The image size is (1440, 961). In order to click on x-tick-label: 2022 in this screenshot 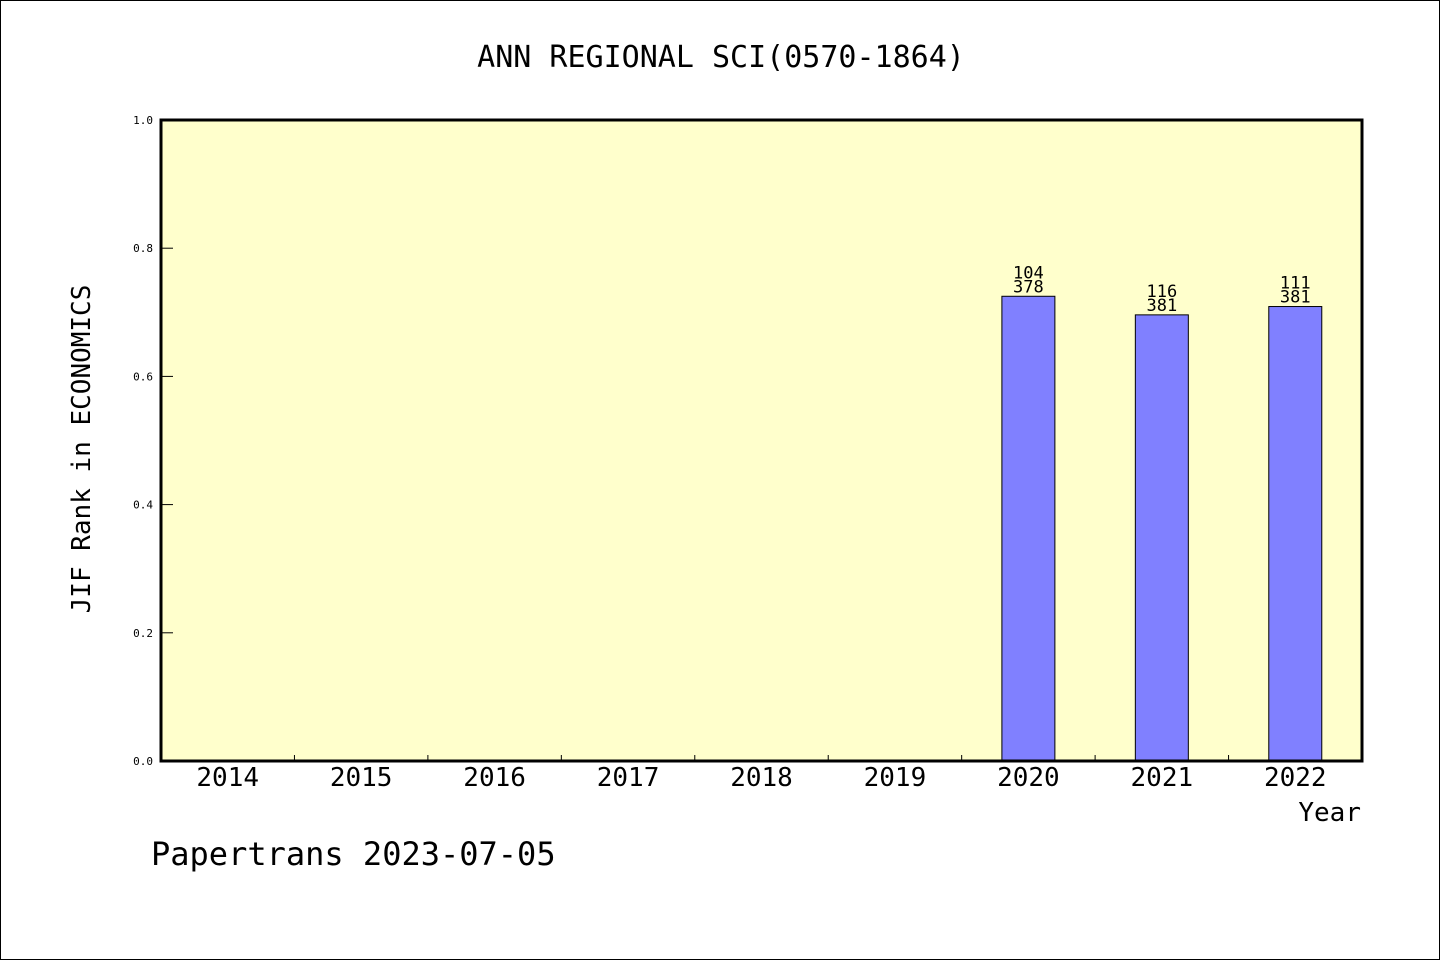, I will do `click(1295, 778)`.